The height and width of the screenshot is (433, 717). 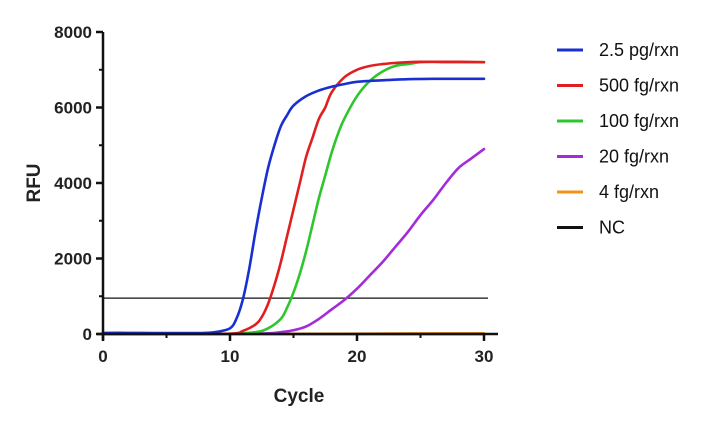 I want to click on y-tick-label: 2000, so click(x=73, y=259).